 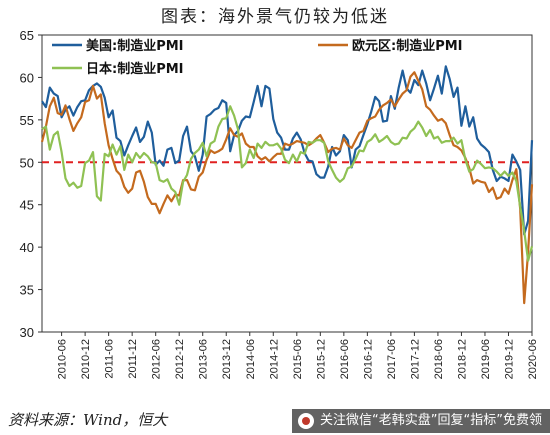 I want to click on x-tick-label: 2018-06, so click(x=439, y=359).